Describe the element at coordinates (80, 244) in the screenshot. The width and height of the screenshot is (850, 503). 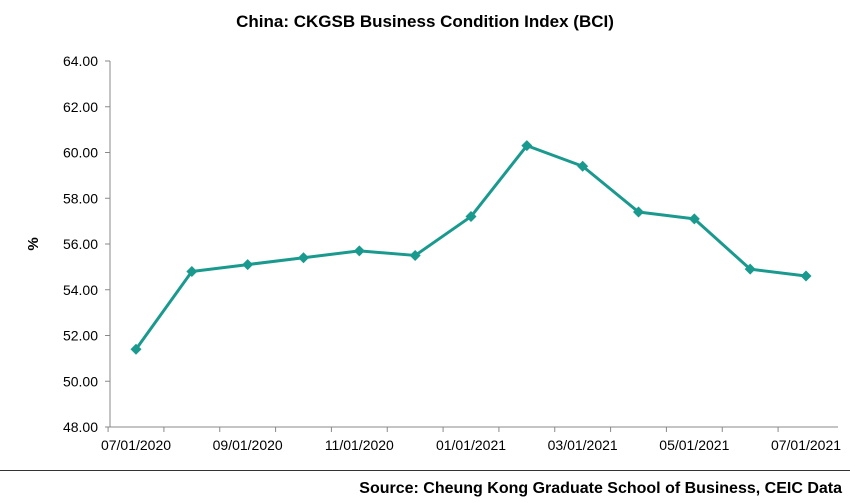
I see `y-tick-label: 56.00` at that location.